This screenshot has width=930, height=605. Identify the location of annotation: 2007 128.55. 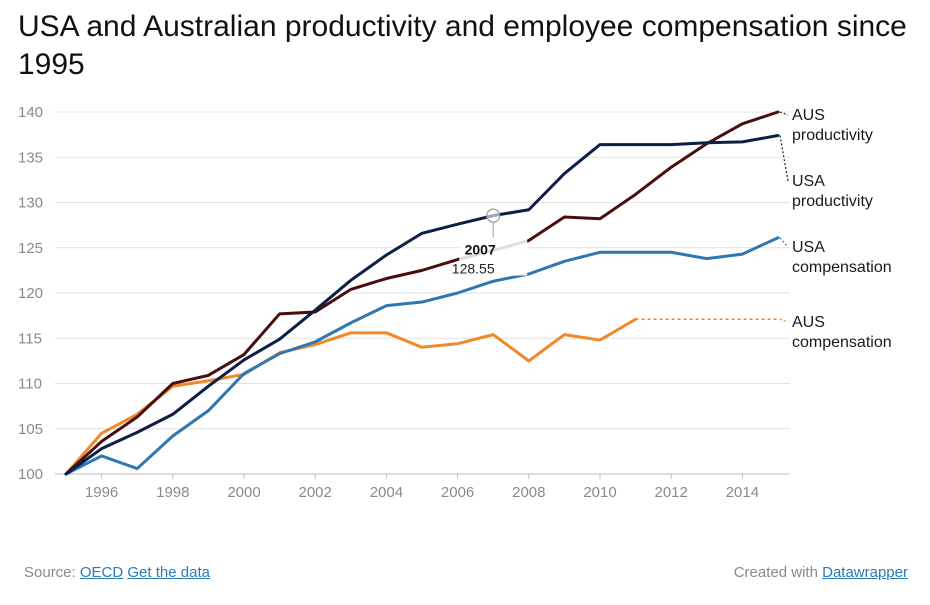
(490, 242).